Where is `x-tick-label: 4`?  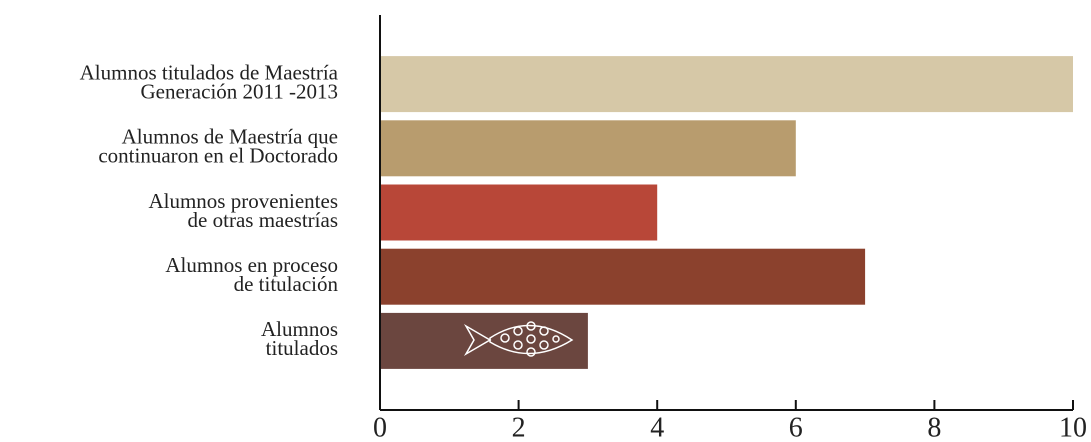
x-tick-label: 4 is located at coordinates (657, 427).